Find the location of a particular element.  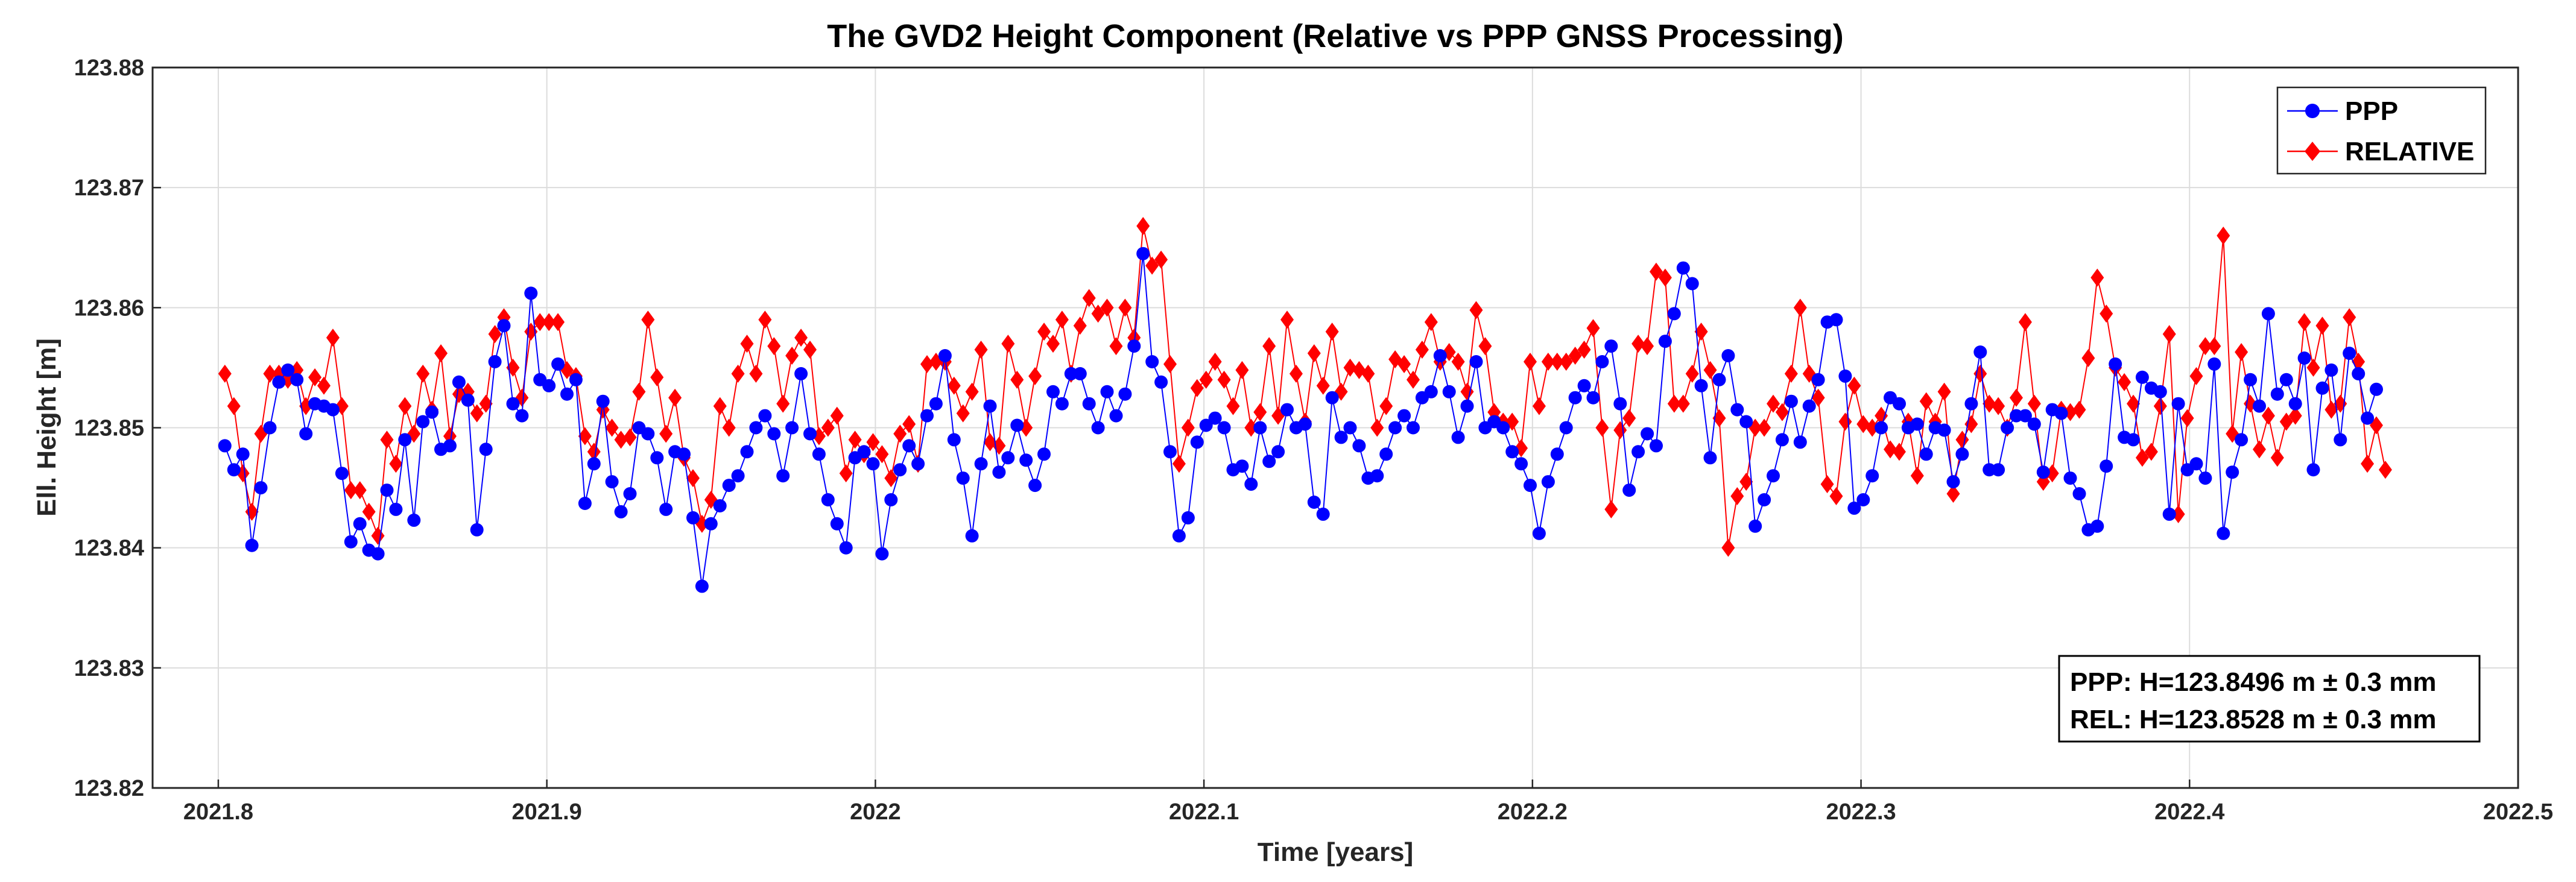

y-tick-label: 123.88 is located at coordinates (109, 68).